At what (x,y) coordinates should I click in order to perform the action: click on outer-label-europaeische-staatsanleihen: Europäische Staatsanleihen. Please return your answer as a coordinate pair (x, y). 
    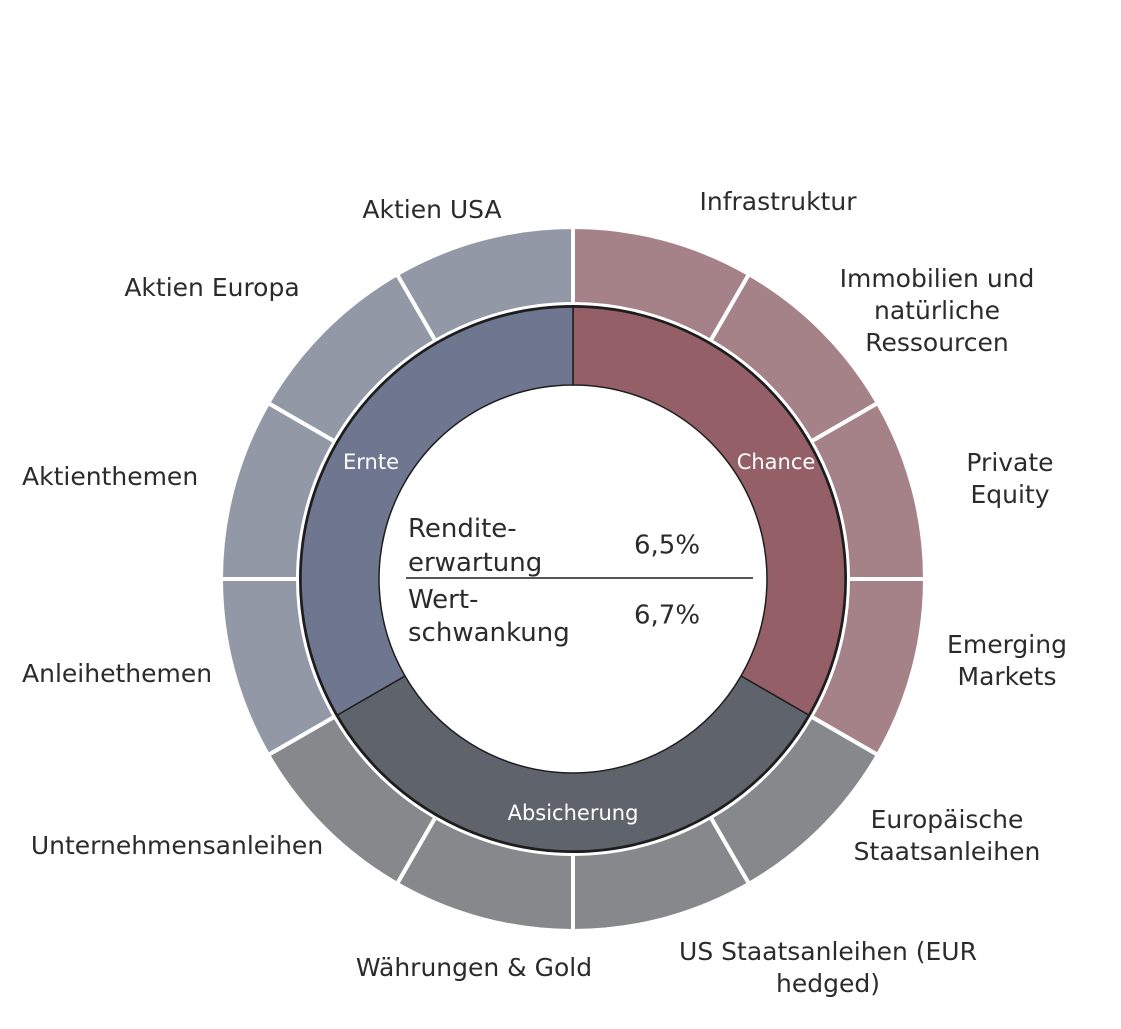
    Looking at the image, I should click on (947, 835).